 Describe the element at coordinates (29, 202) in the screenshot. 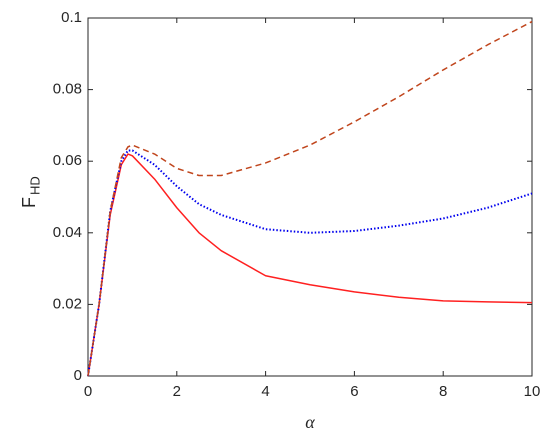

I see `y-axis-label: F` at that location.